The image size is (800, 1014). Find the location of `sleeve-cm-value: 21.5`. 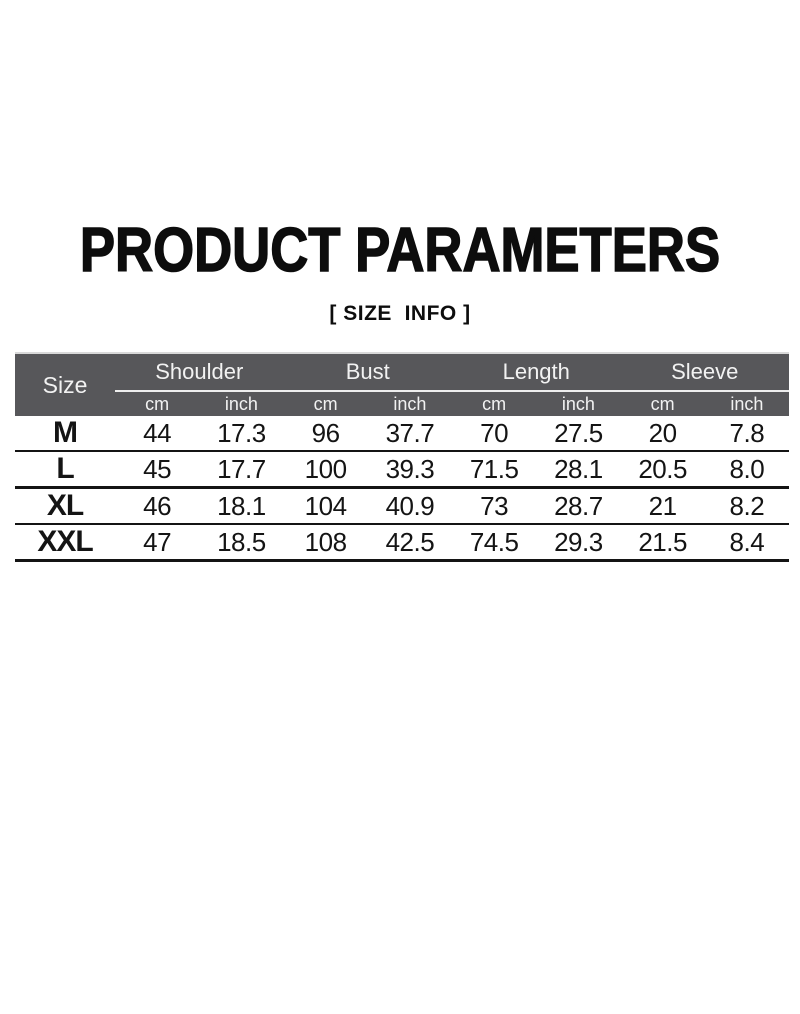

sleeve-cm-value: 21.5 is located at coordinates (662, 541).